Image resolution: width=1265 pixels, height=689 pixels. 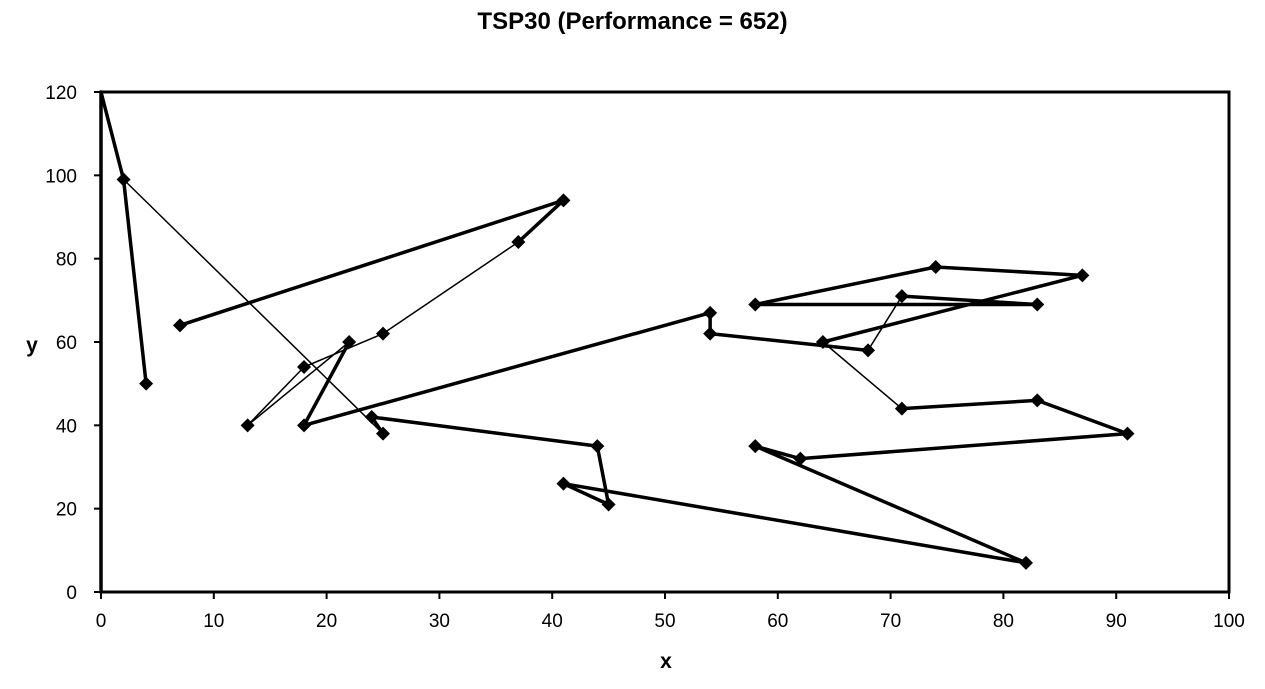 What do you see at coordinates (664, 621) in the screenshot?
I see `x-tick-label: 50` at bounding box center [664, 621].